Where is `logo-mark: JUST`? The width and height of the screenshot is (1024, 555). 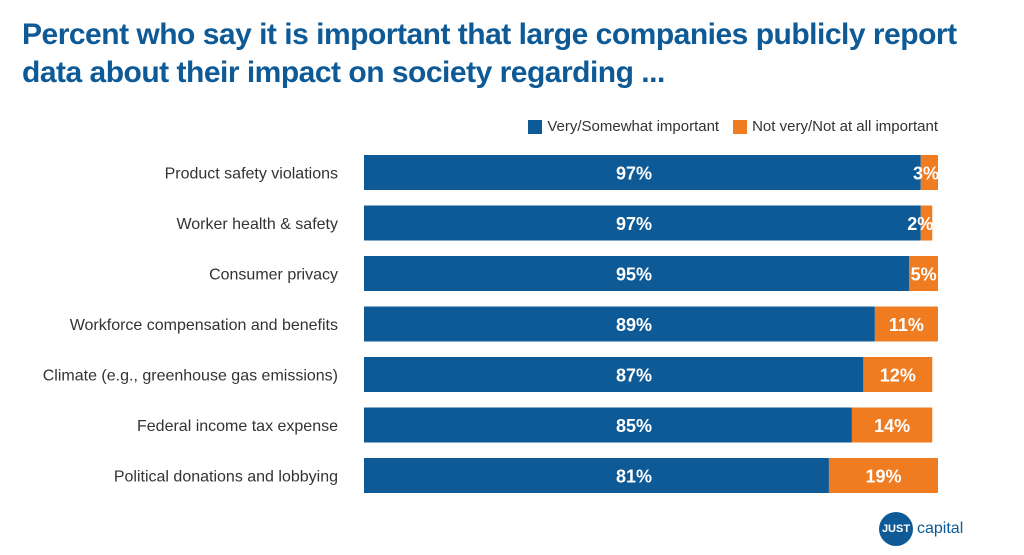 logo-mark: JUST is located at coordinates (896, 529).